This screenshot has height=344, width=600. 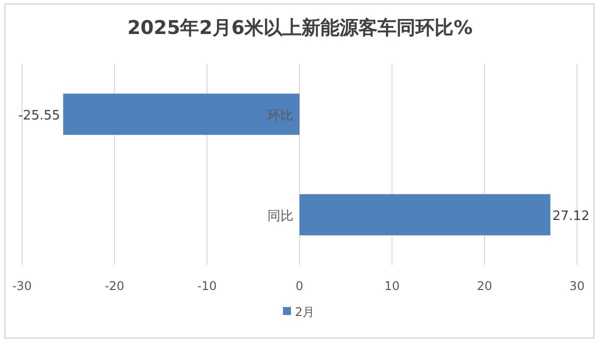 What do you see at coordinates (281, 216) in the screenshot?
I see `y-tick-label: 同比` at bounding box center [281, 216].